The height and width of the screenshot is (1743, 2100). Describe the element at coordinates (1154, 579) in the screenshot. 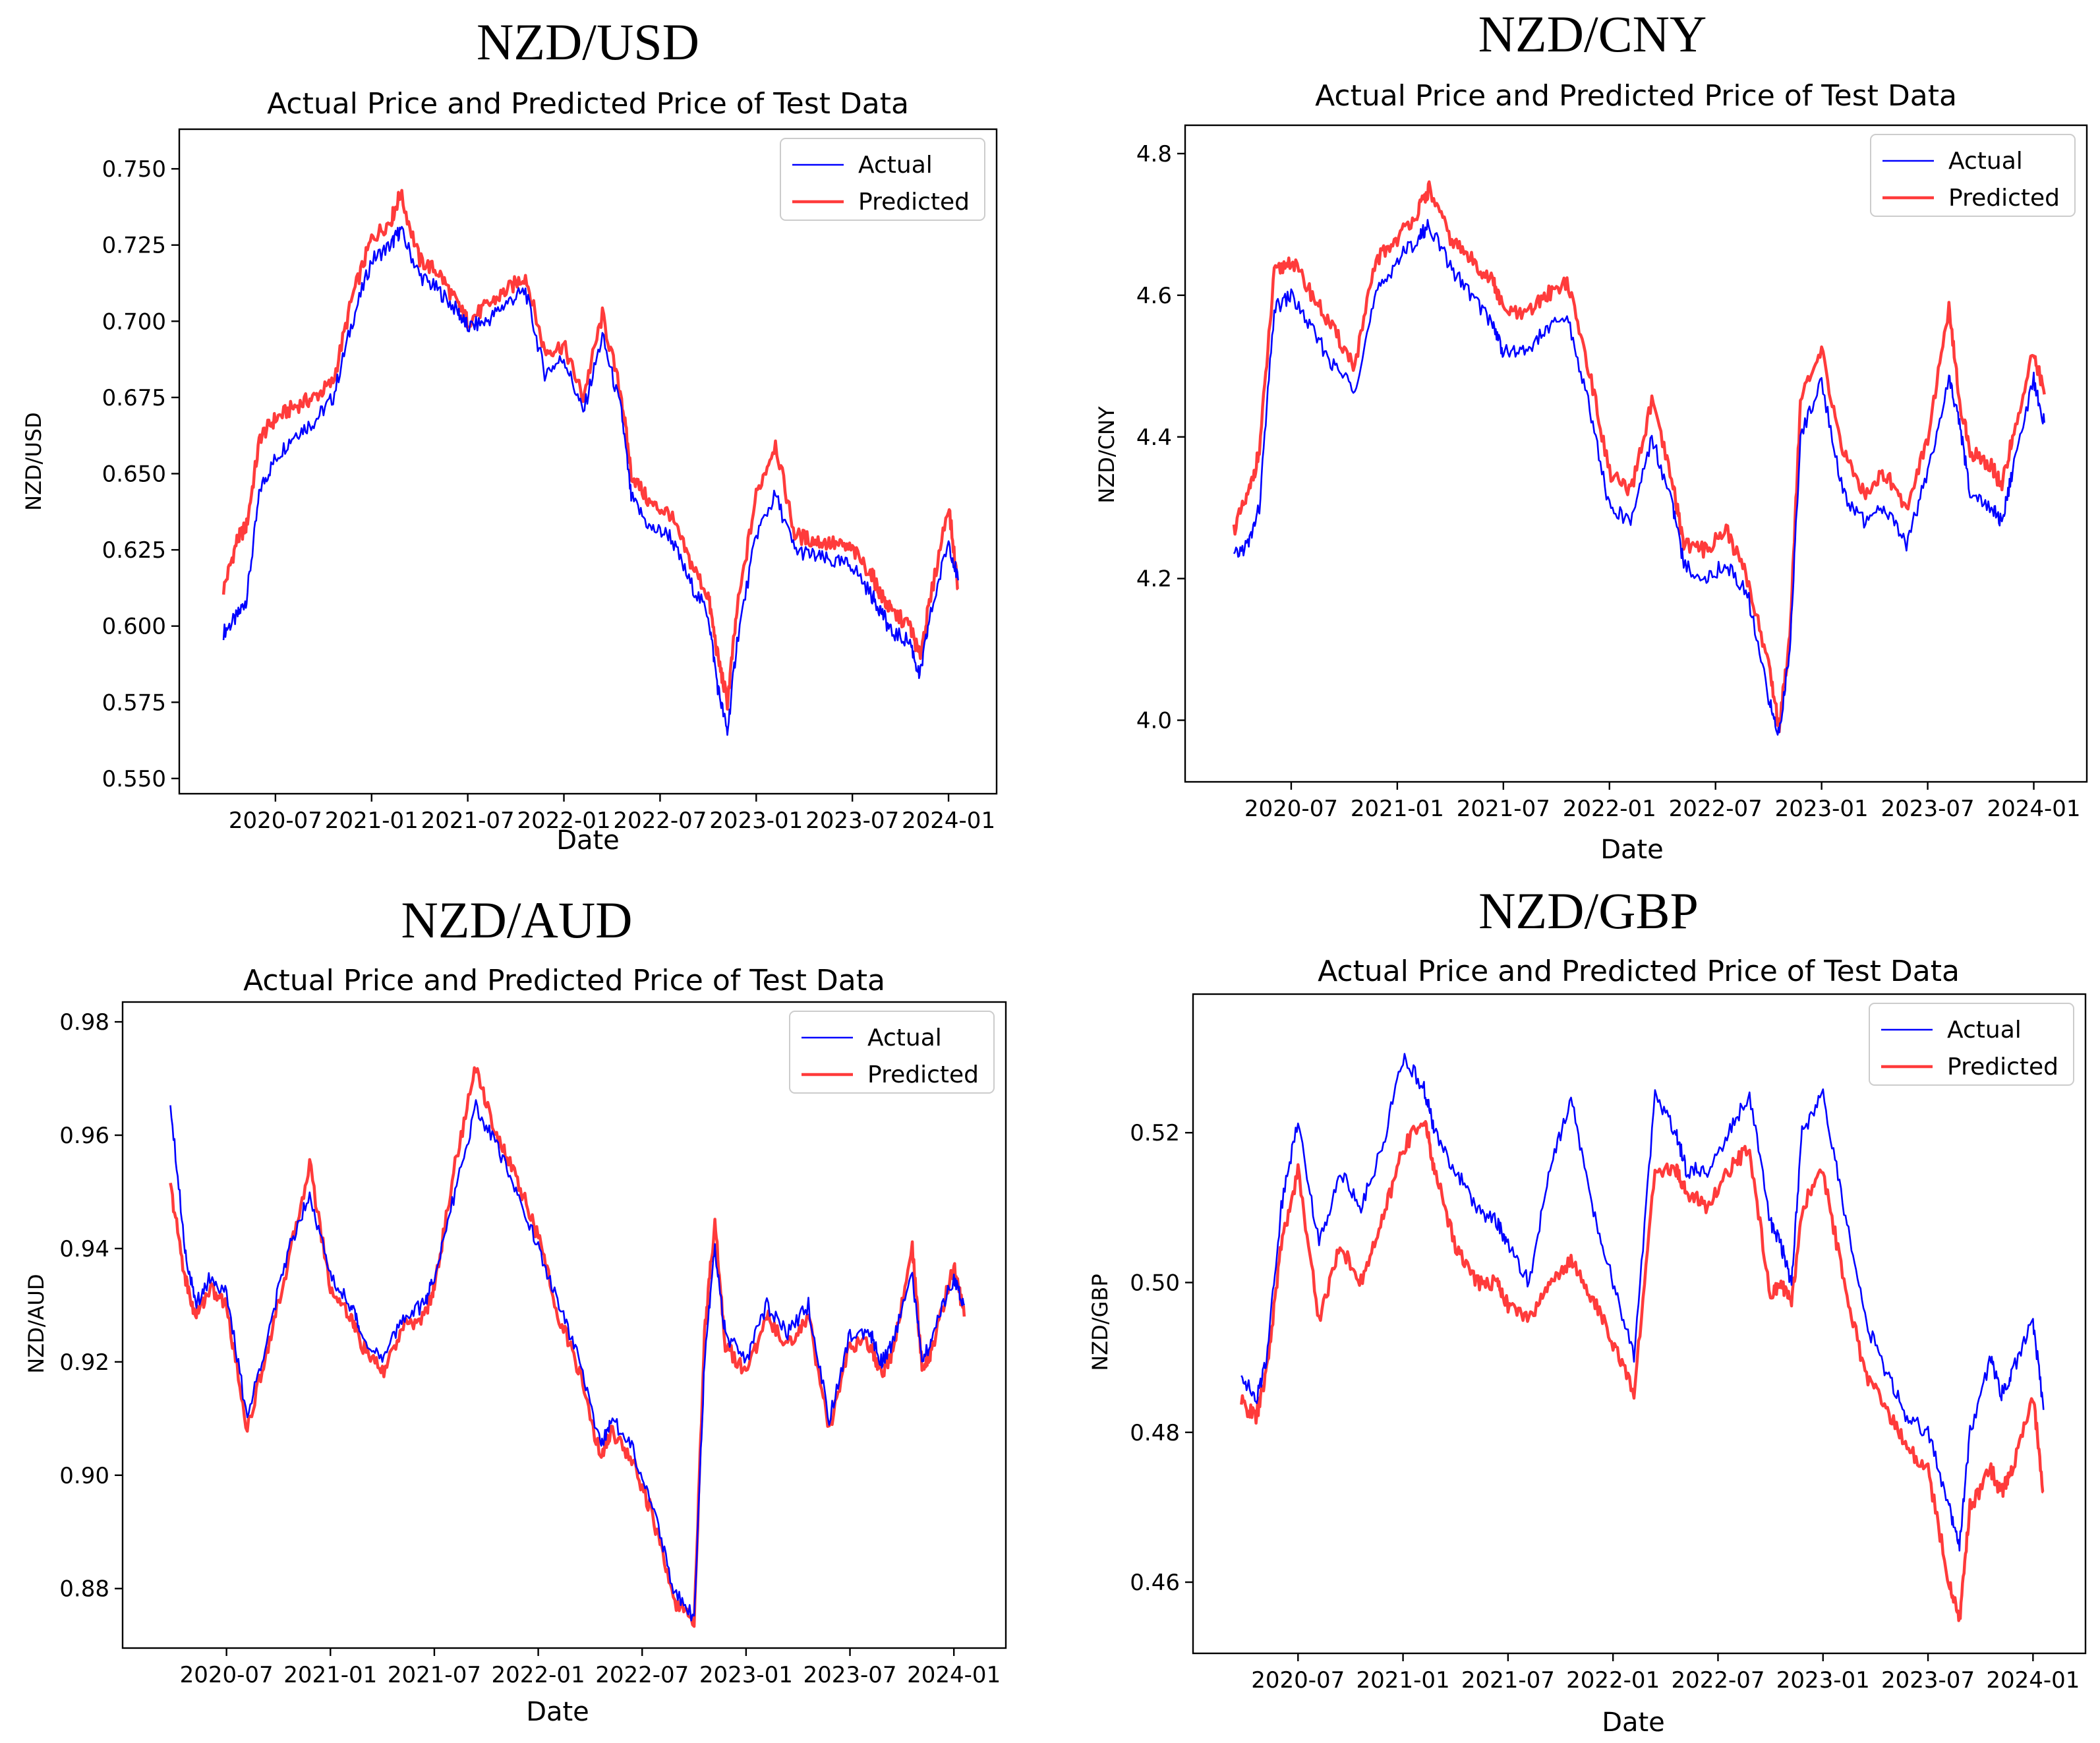

I see `y-tick-label: 4.2` at that location.